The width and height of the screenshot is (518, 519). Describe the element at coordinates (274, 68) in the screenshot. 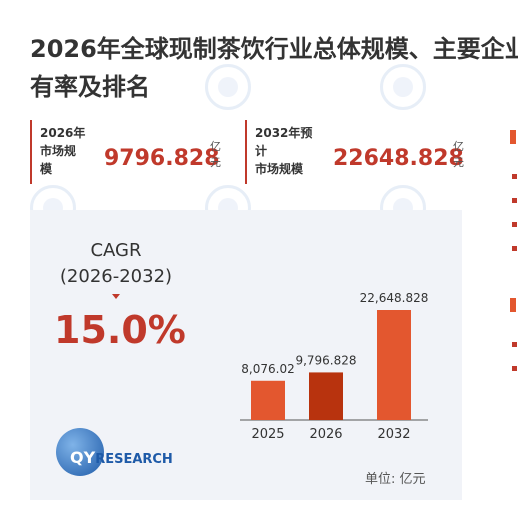

I see `page-title: 2026年全球现制茶饮行业总体规模、主要企业 有率及排名` at that location.